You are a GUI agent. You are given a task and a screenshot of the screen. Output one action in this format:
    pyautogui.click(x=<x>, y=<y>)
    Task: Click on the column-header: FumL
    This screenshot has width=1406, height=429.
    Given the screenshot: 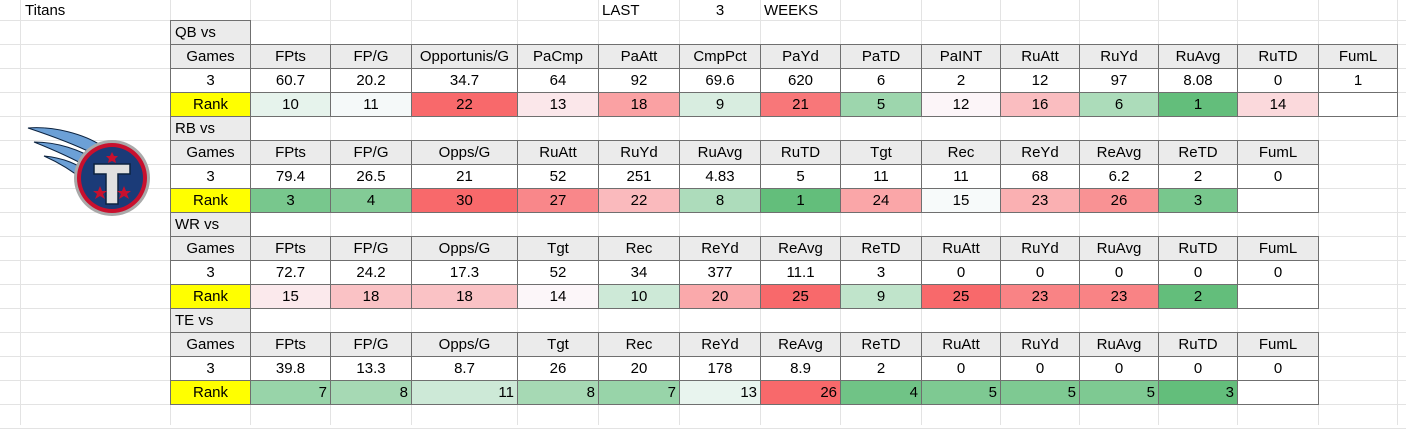 What is the action you would take?
    pyautogui.click(x=1278, y=248)
    